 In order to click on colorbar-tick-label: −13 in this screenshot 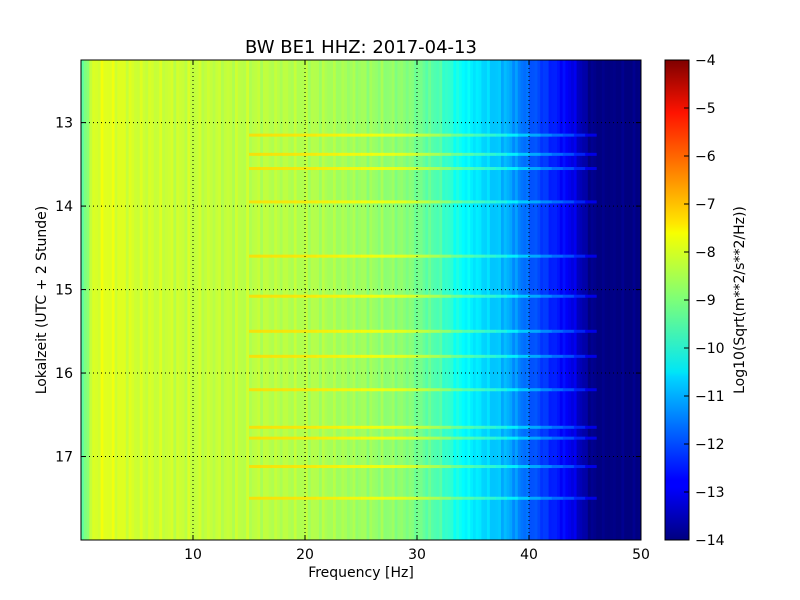, I will do `click(710, 493)`.